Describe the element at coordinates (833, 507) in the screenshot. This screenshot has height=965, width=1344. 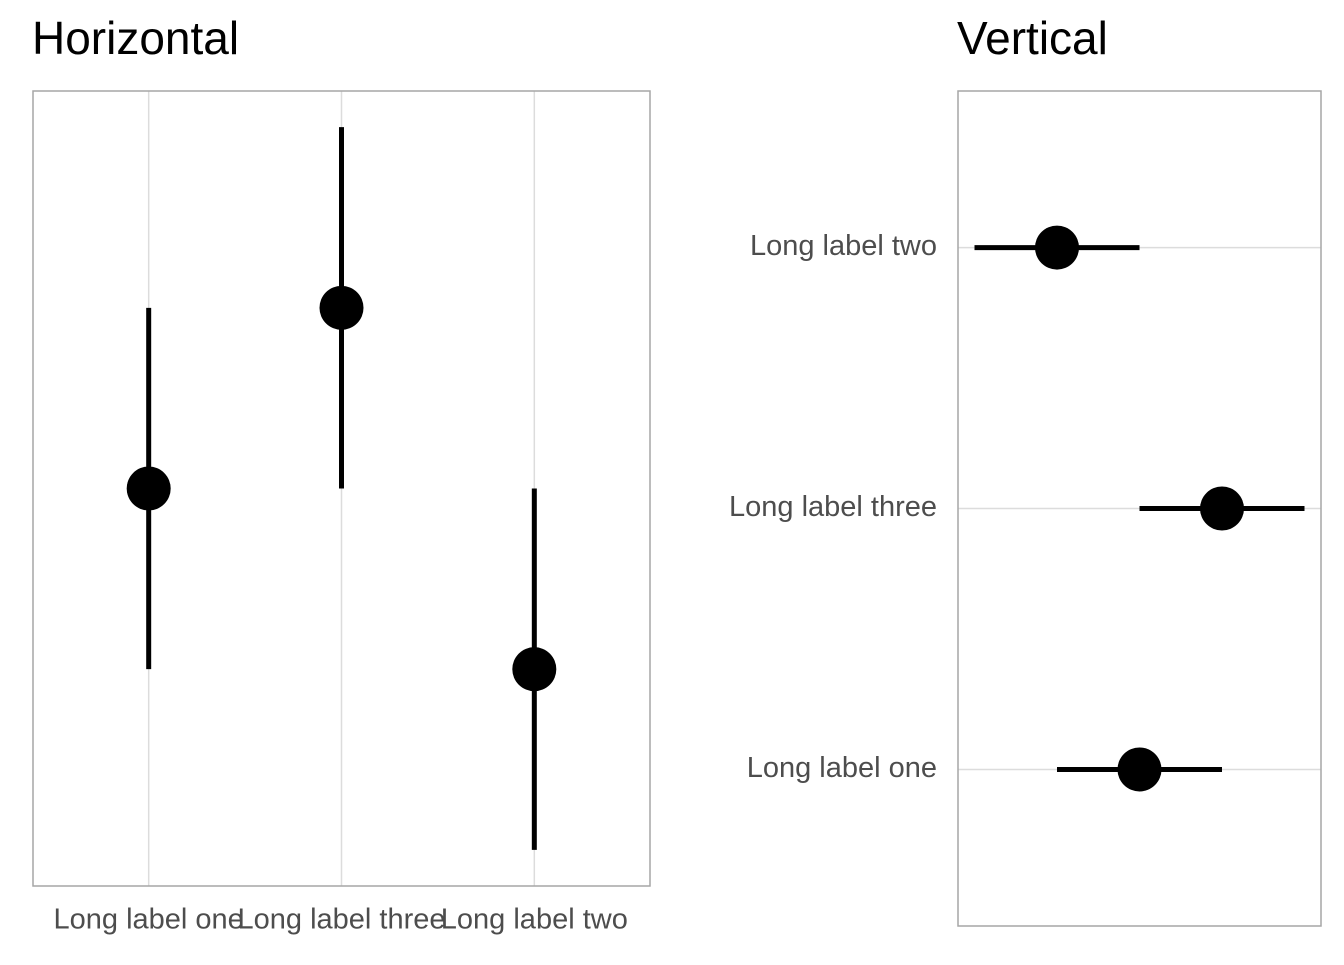
I see `y-tick-label: Long label three` at that location.